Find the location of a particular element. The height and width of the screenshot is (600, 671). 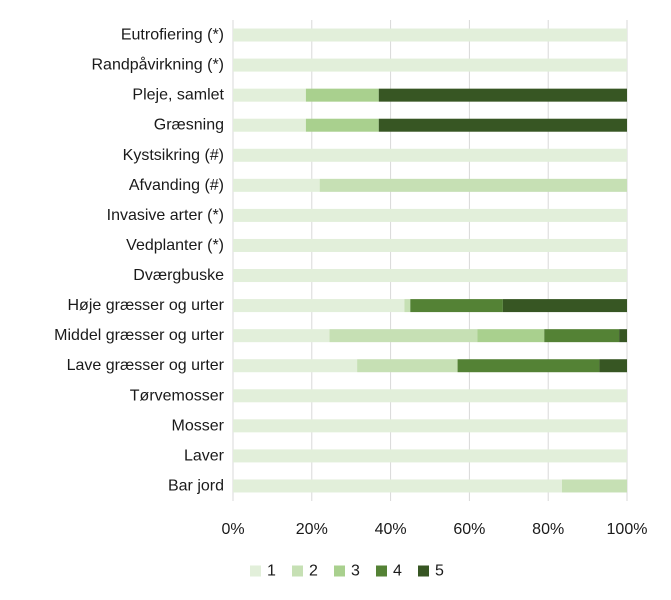

category-label: Tørvemosser is located at coordinates (177, 395).